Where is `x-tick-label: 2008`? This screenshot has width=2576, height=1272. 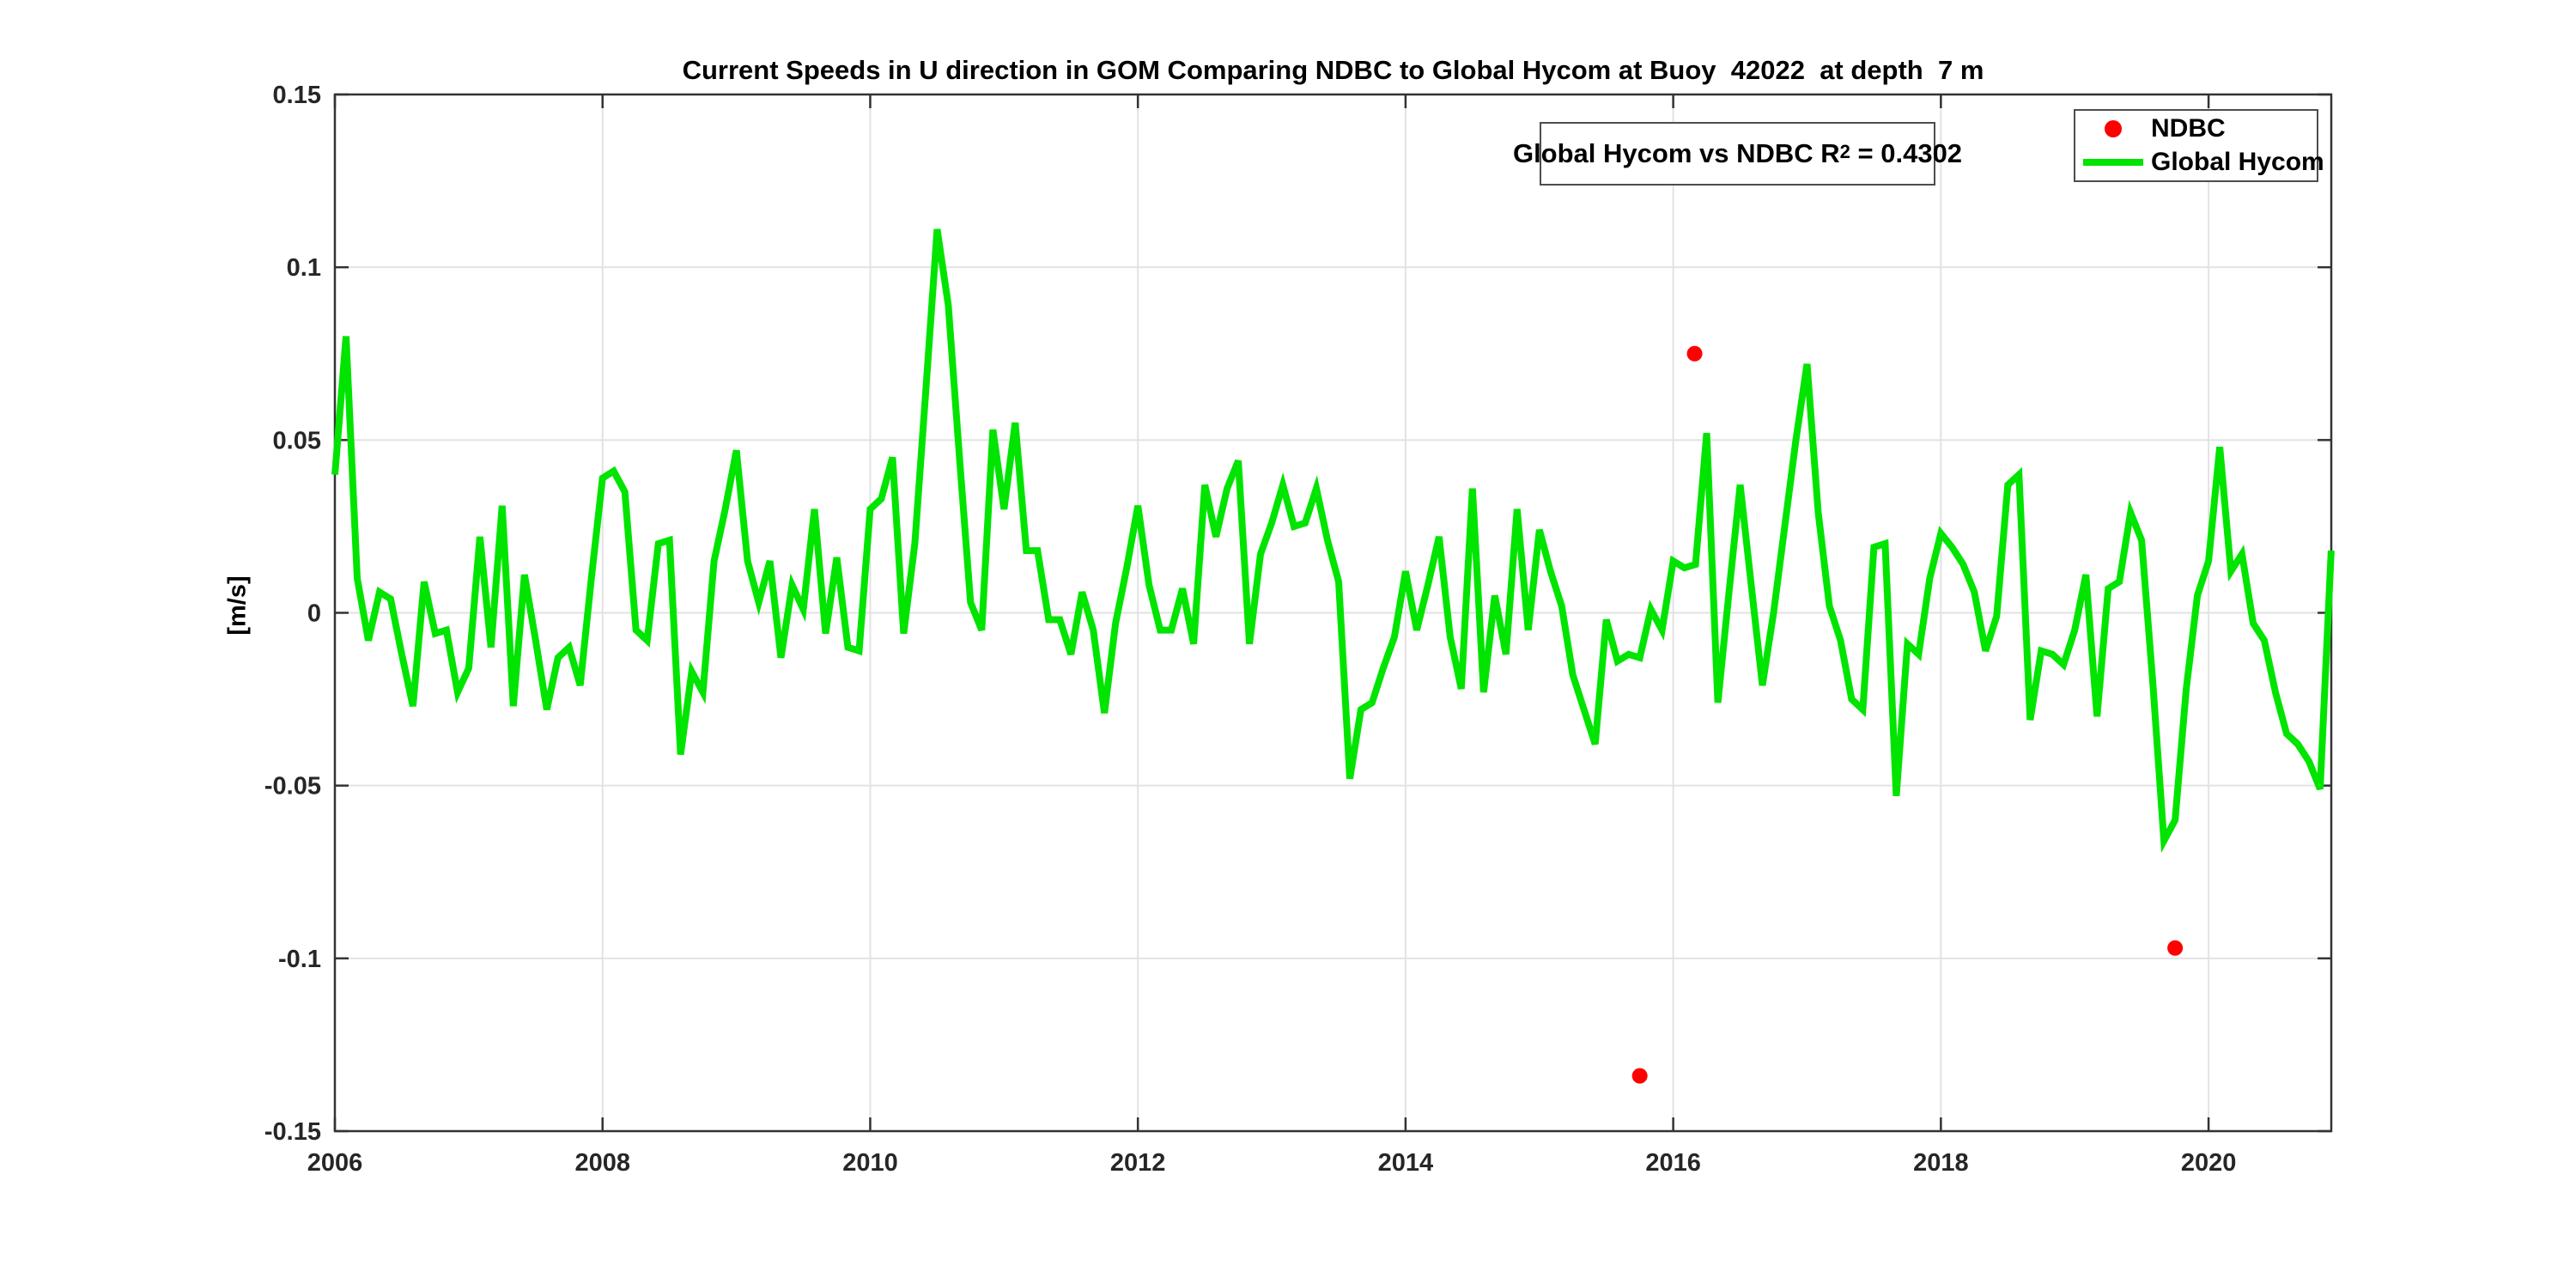 x-tick-label: 2008 is located at coordinates (602, 1163).